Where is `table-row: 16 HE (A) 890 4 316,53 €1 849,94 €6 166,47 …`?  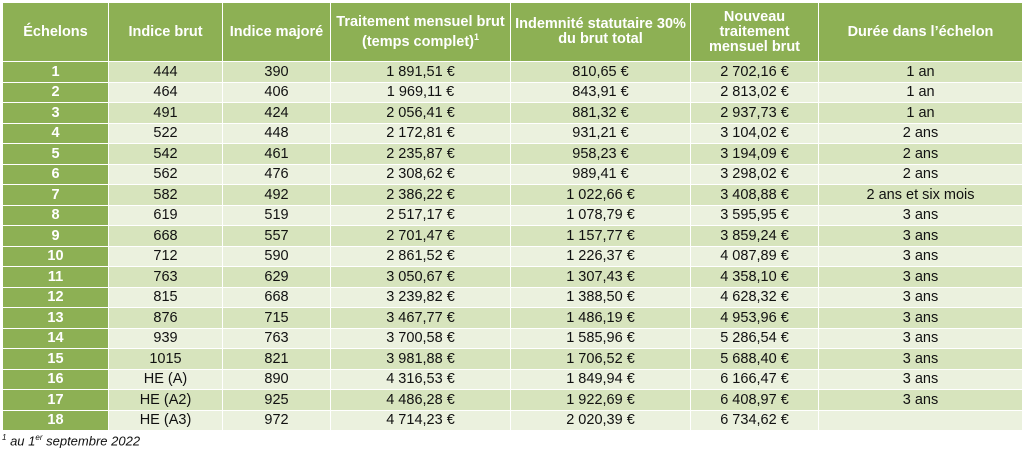
table-row: 16 HE (A) 890 4 316,53 €1 849,94 €6 166,47 … is located at coordinates (512, 379).